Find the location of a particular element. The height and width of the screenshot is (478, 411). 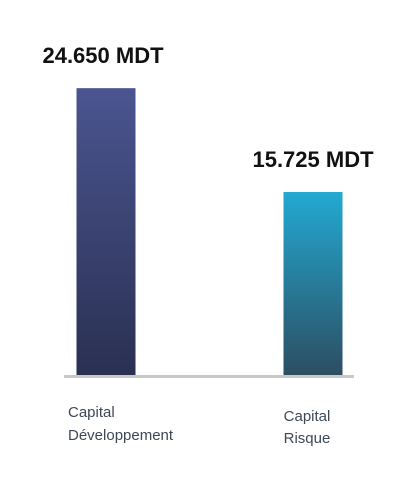

category-label-1: Capital Développement is located at coordinates (121, 424).